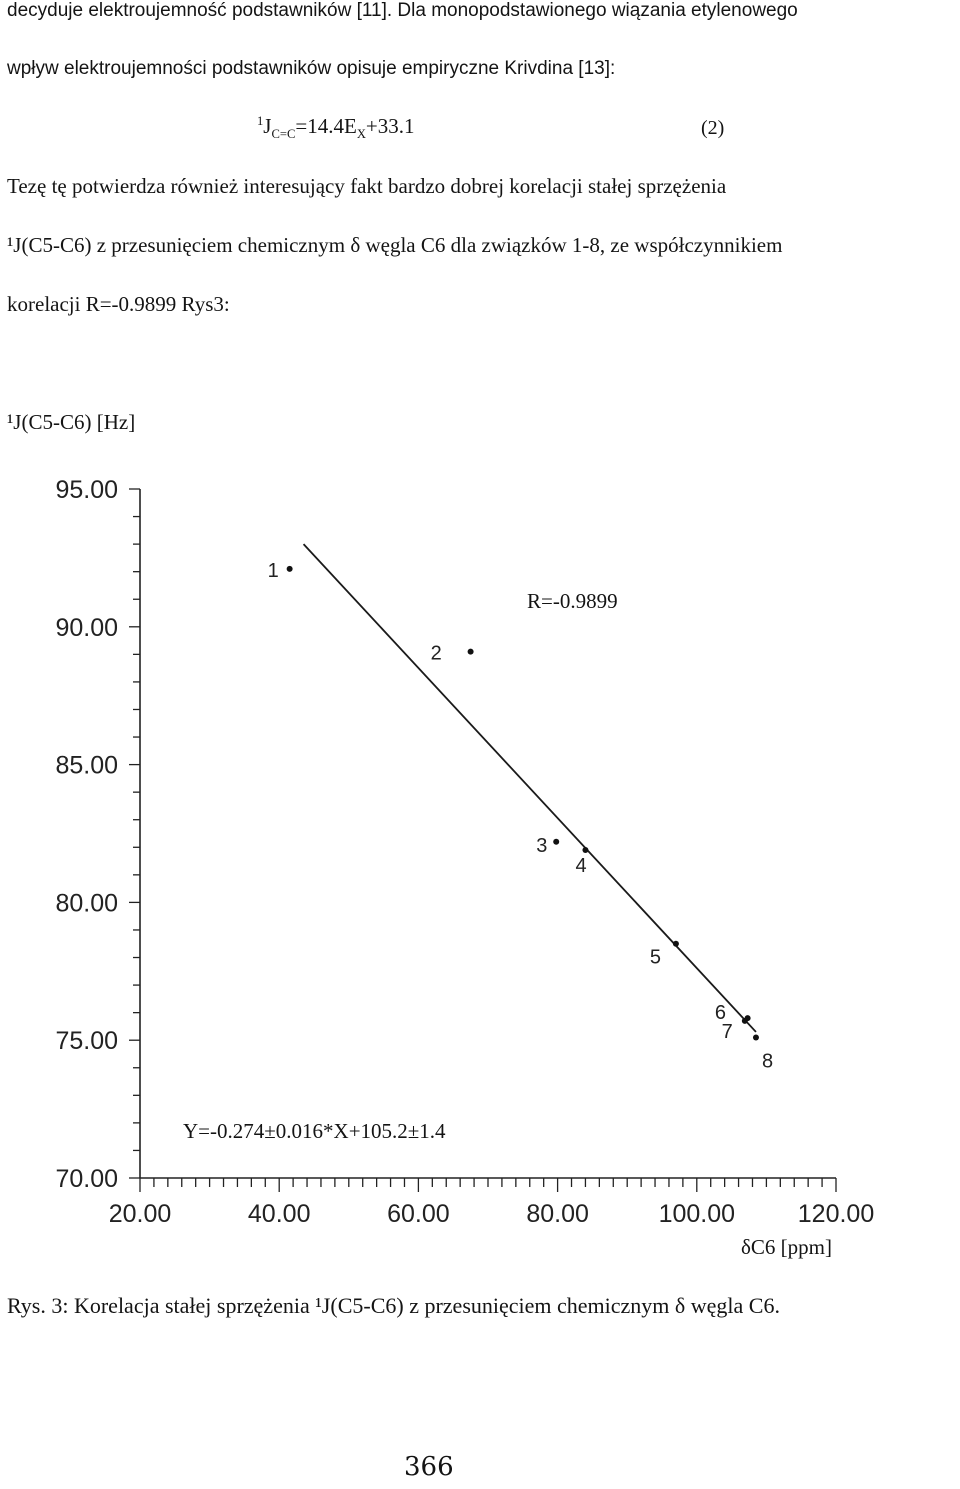  What do you see at coordinates (260, 121) in the screenshot?
I see `equation-superscript: 1` at bounding box center [260, 121].